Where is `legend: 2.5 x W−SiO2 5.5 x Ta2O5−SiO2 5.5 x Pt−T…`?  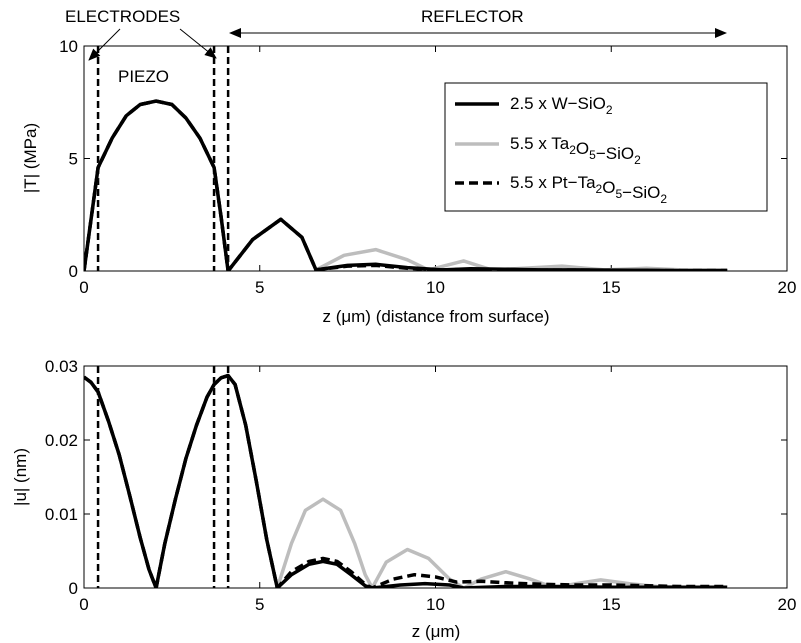 legend: 2.5 x W−SiO2 5.5 x Ta2O5−SiO2 5.5 x Pt−T… is located at coordinates (606, 147).